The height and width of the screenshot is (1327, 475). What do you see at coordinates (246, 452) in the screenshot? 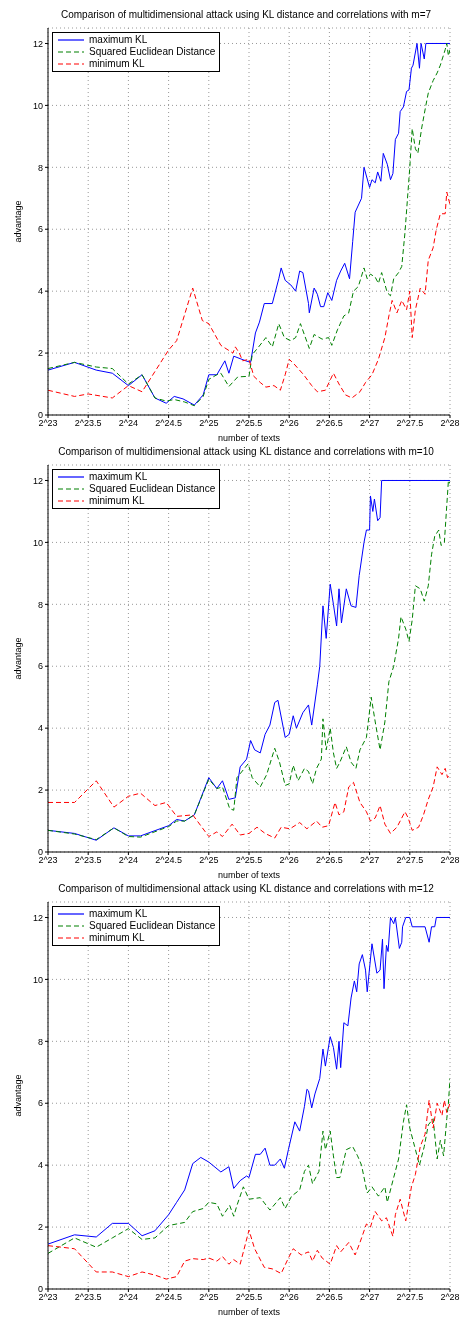
I see `chart-title: Comparison of multidimensional attack using KL distance and correlations with m=10` at bounding box center [246, 452].